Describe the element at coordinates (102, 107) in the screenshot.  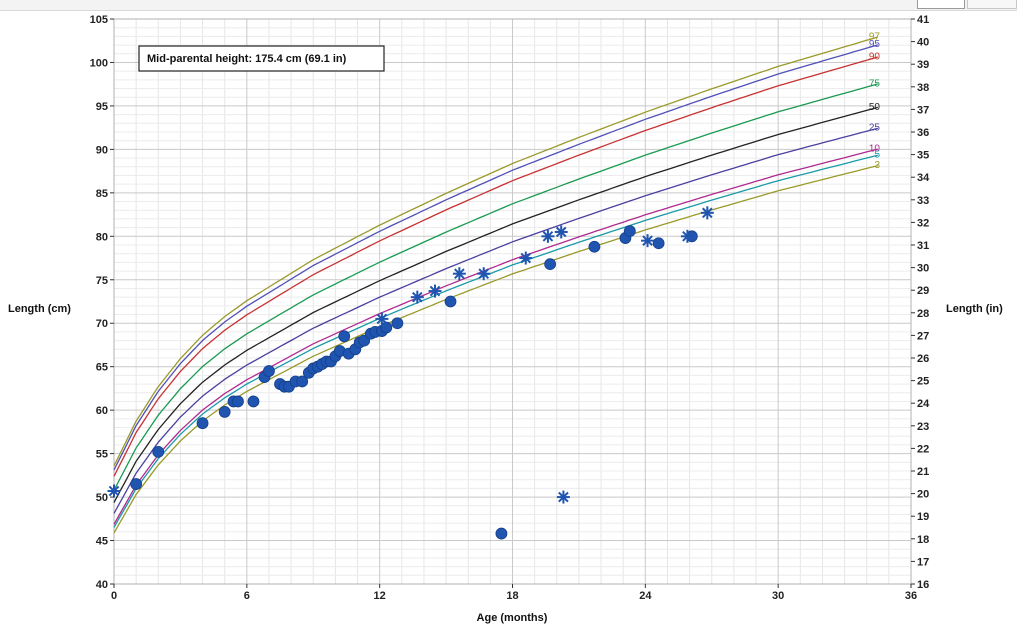
I see `y-tick-label-left: 95` at that location.